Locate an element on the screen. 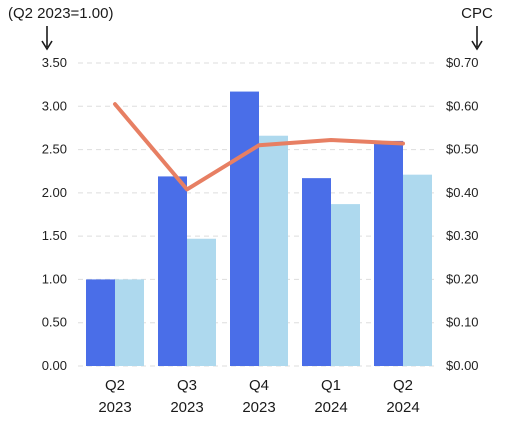 This screenshot has width=530, height=442. left-tick-label: 1.00 is located at coordinates (54, 278).